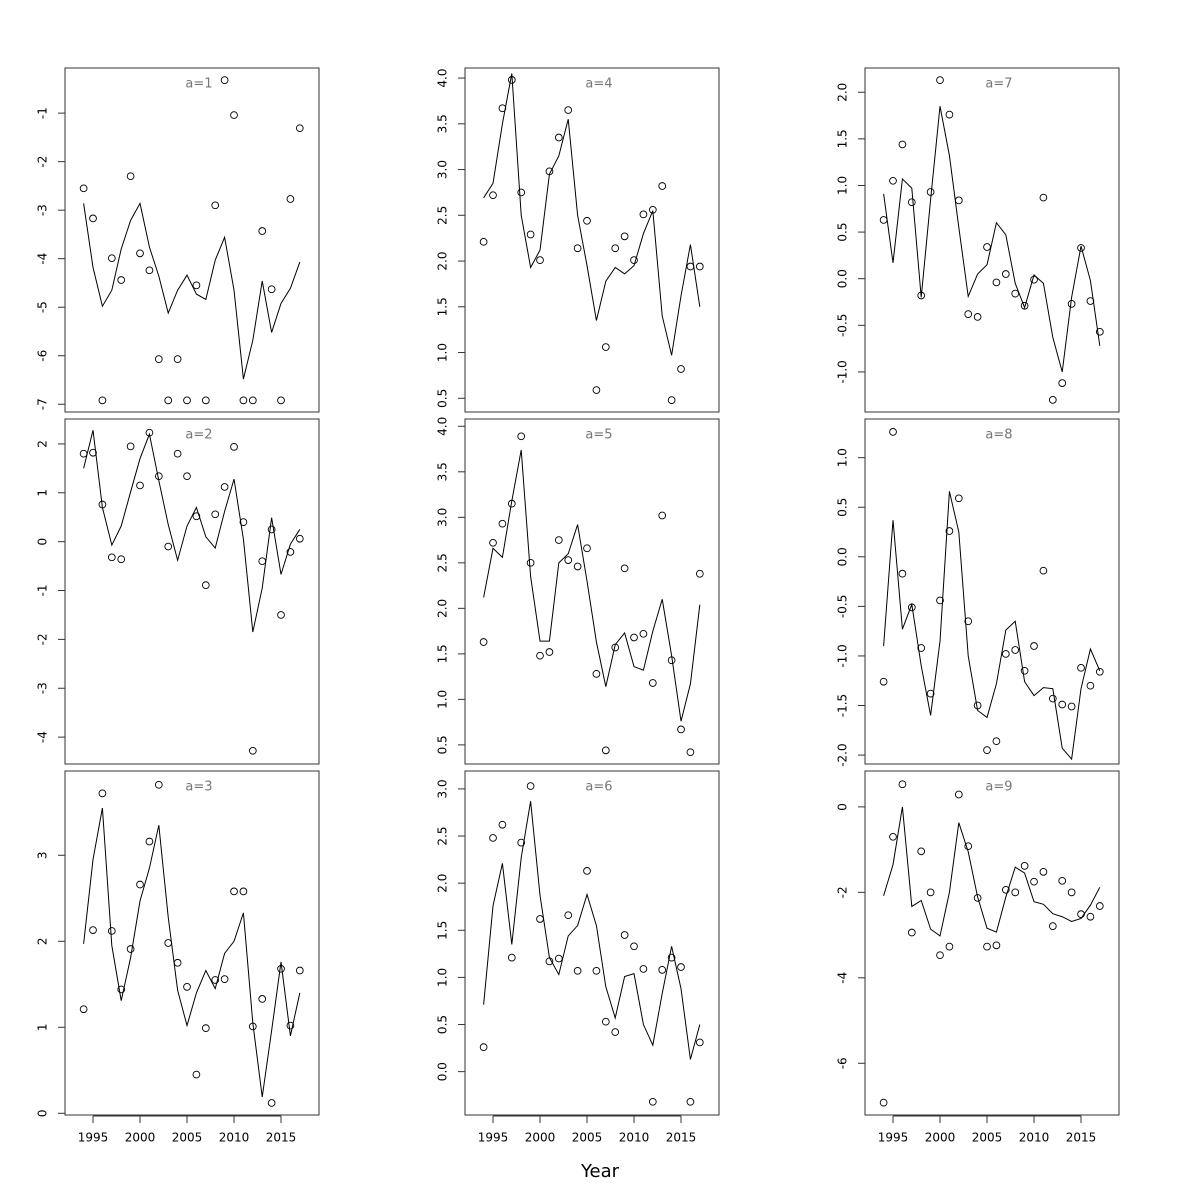 Image resolution: width=1200 pixels, height=1200 pixels. What do you see at coordinates (843, 754) in the screenshot?
I see `y-tick-label: -2.0` at bounding box center [843, 754].